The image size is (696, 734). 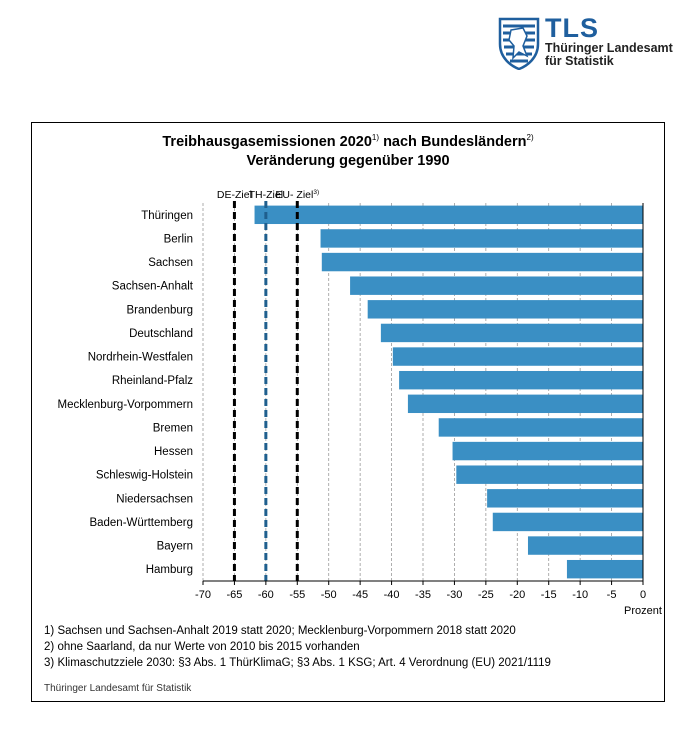 I want to click on title-footnote-2: 2), so click(x=530, y=137).